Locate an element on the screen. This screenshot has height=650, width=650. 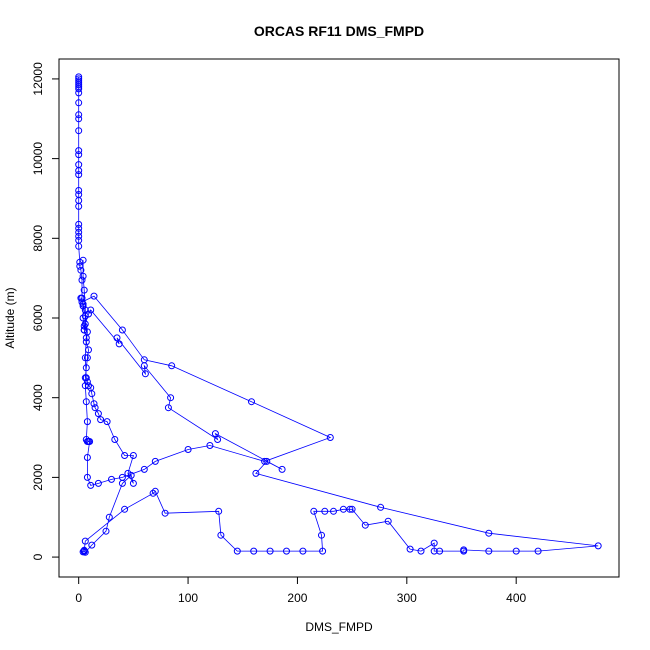
y-tick-label: 0 is located at coordinates (38, 556).